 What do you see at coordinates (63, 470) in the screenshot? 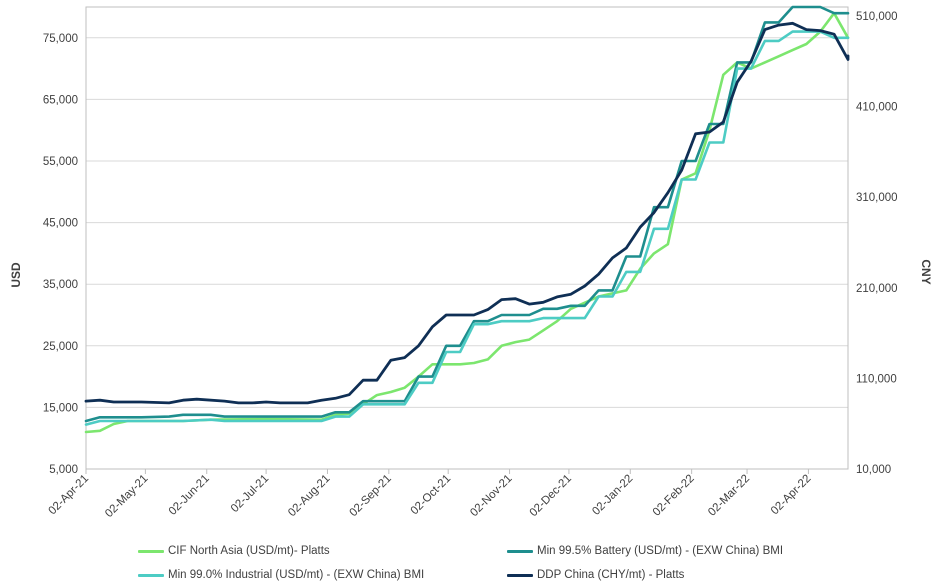
I see `y-left-tick-label: 5,000` at bounding box center [63, 470].